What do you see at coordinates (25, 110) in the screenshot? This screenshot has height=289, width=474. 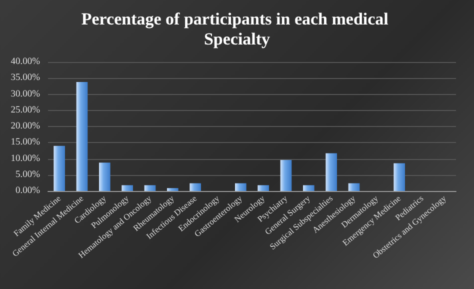 I see `y-tick-label: 25.00%` at bounding box center [25, 110].